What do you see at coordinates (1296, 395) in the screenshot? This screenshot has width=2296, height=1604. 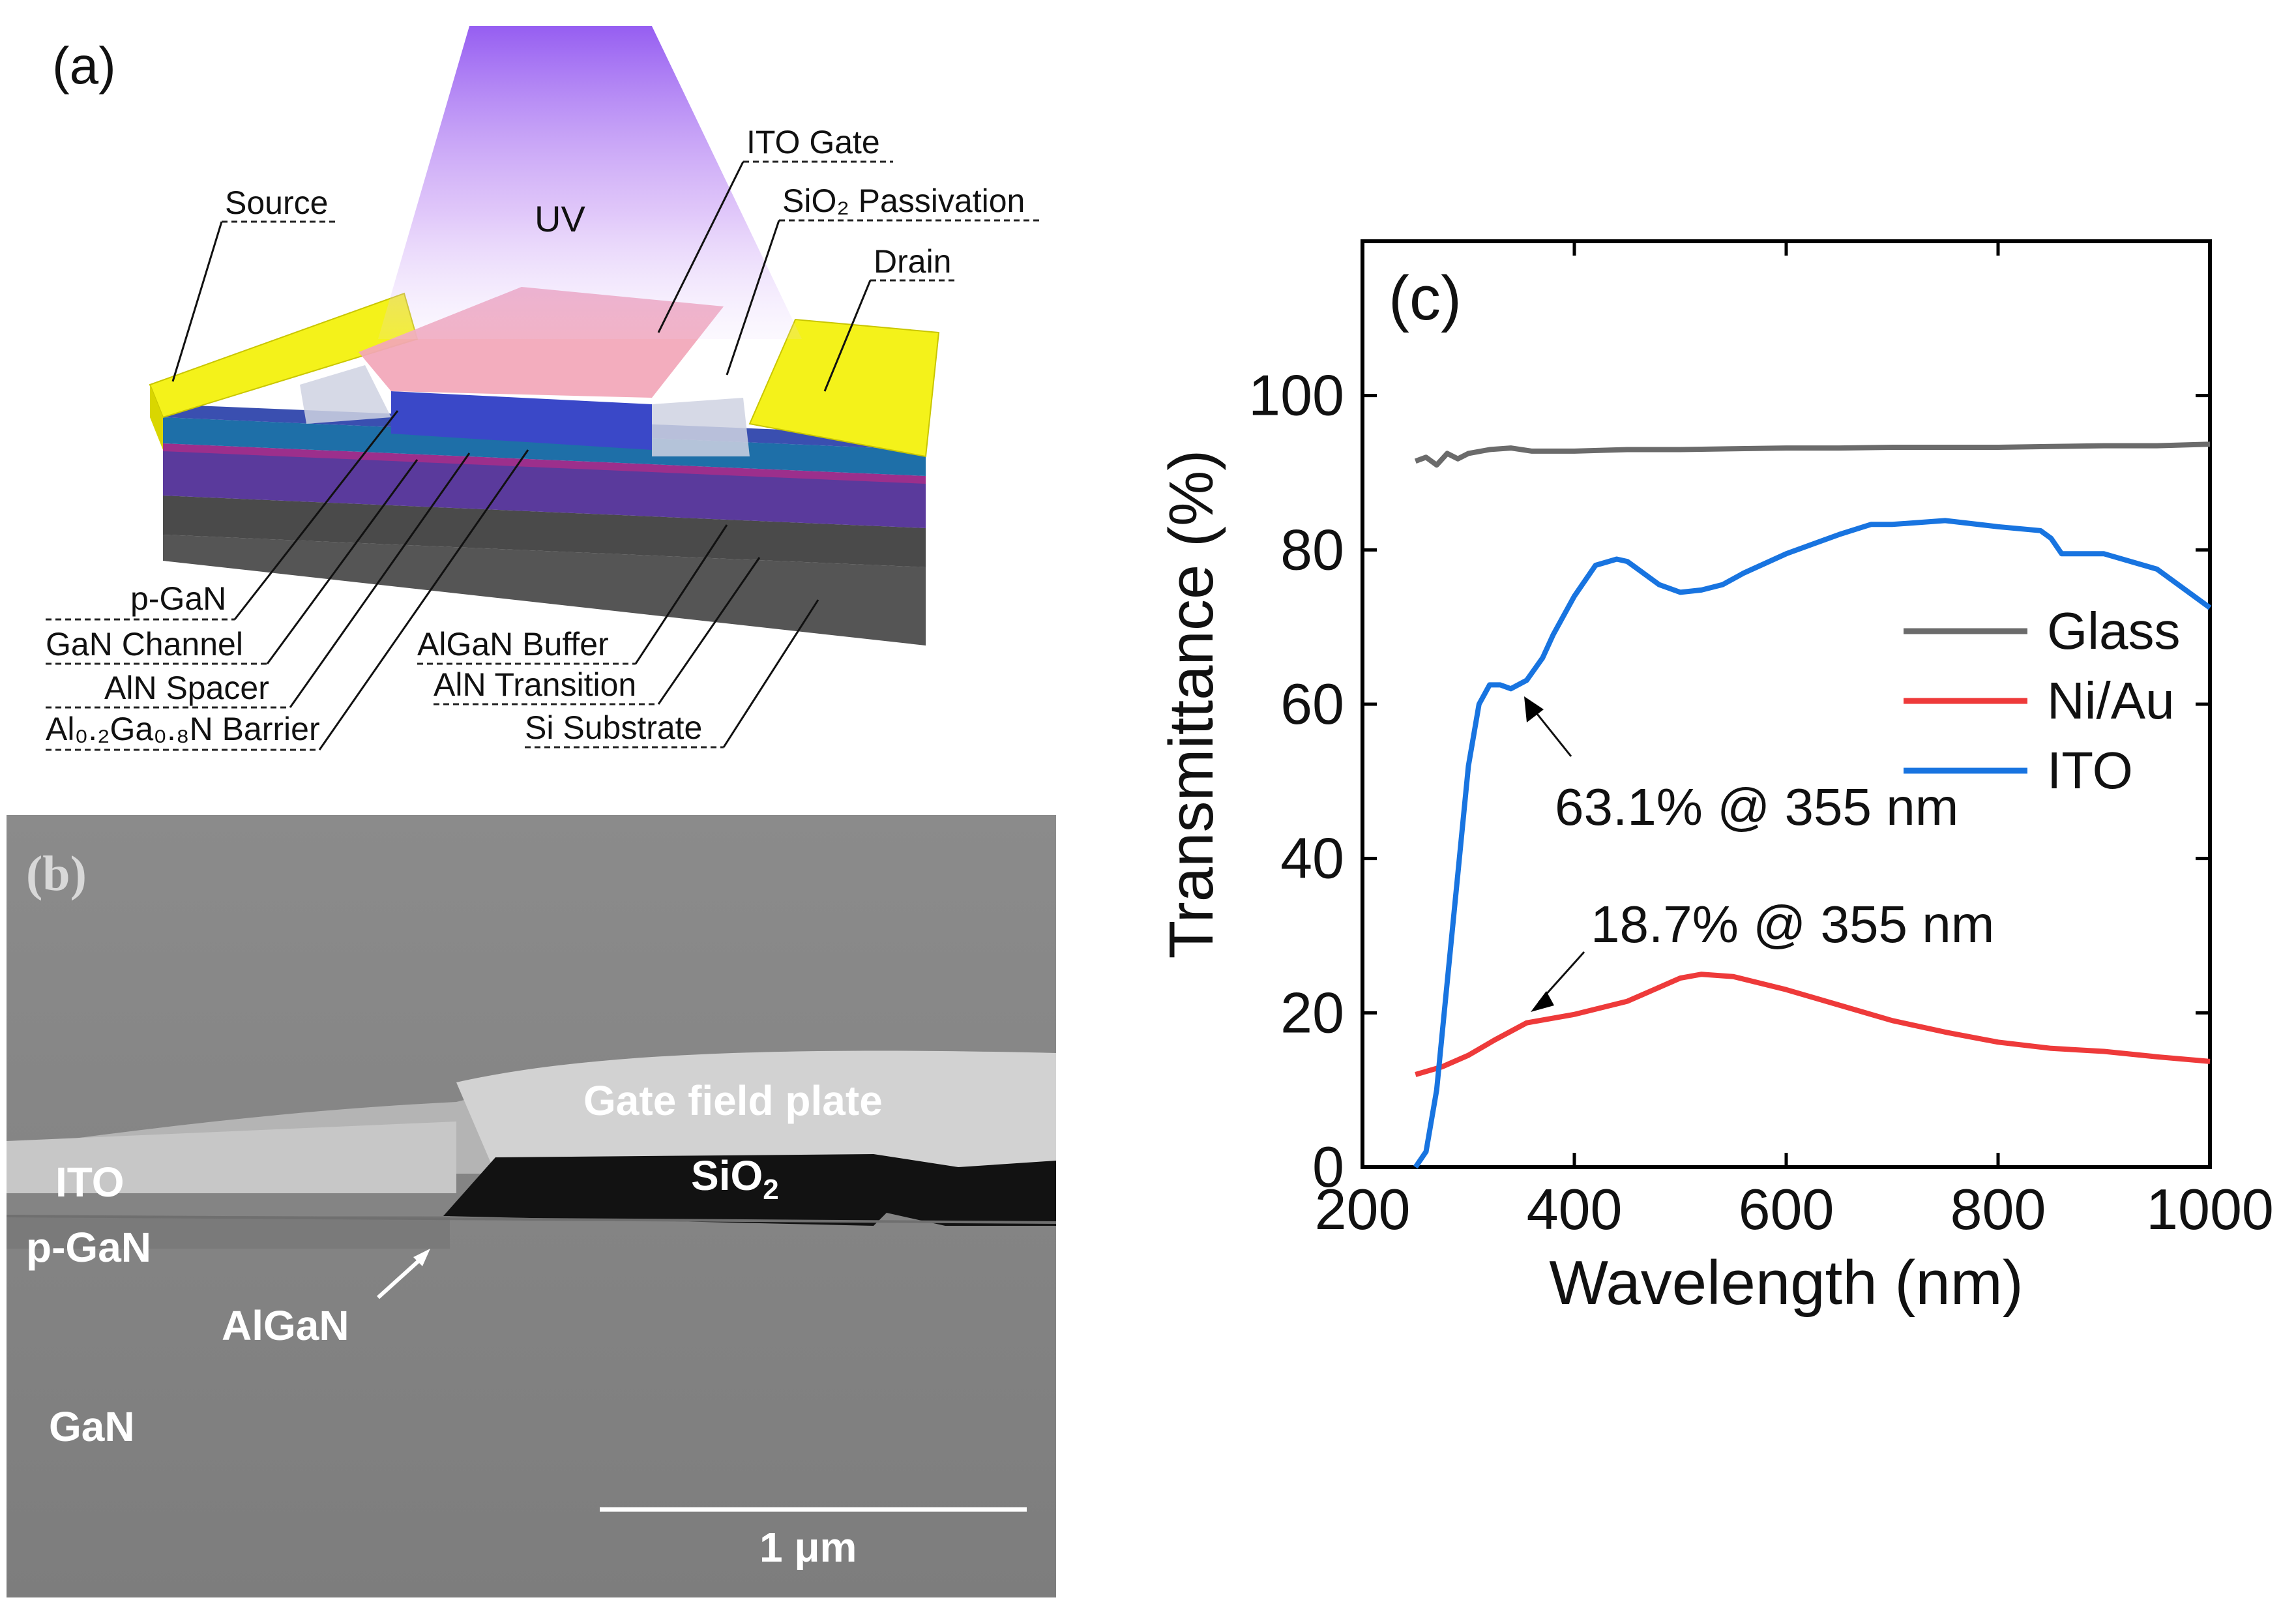 I see `y-tick-label: 100` at bounding box center [1296, 395].